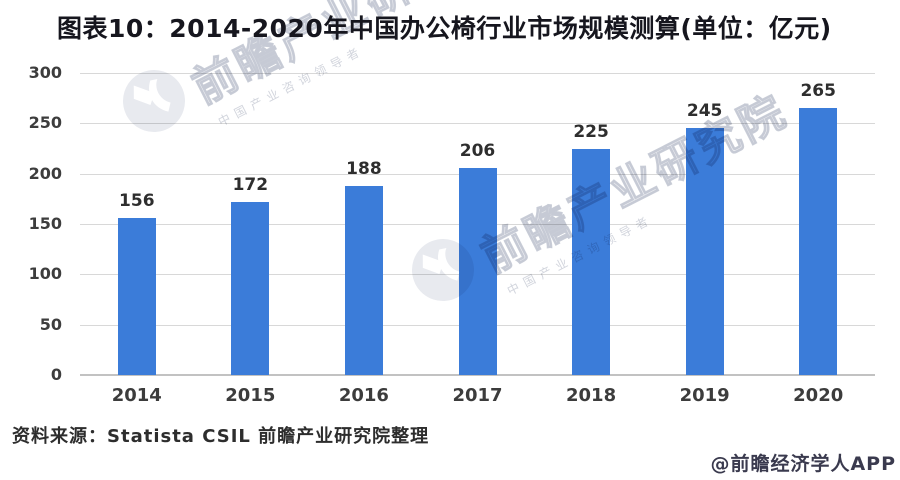 The image size is (900, 480). Describe the element at coordinates (704, 251) in the screenshot. I see `bar-2019` at that location.